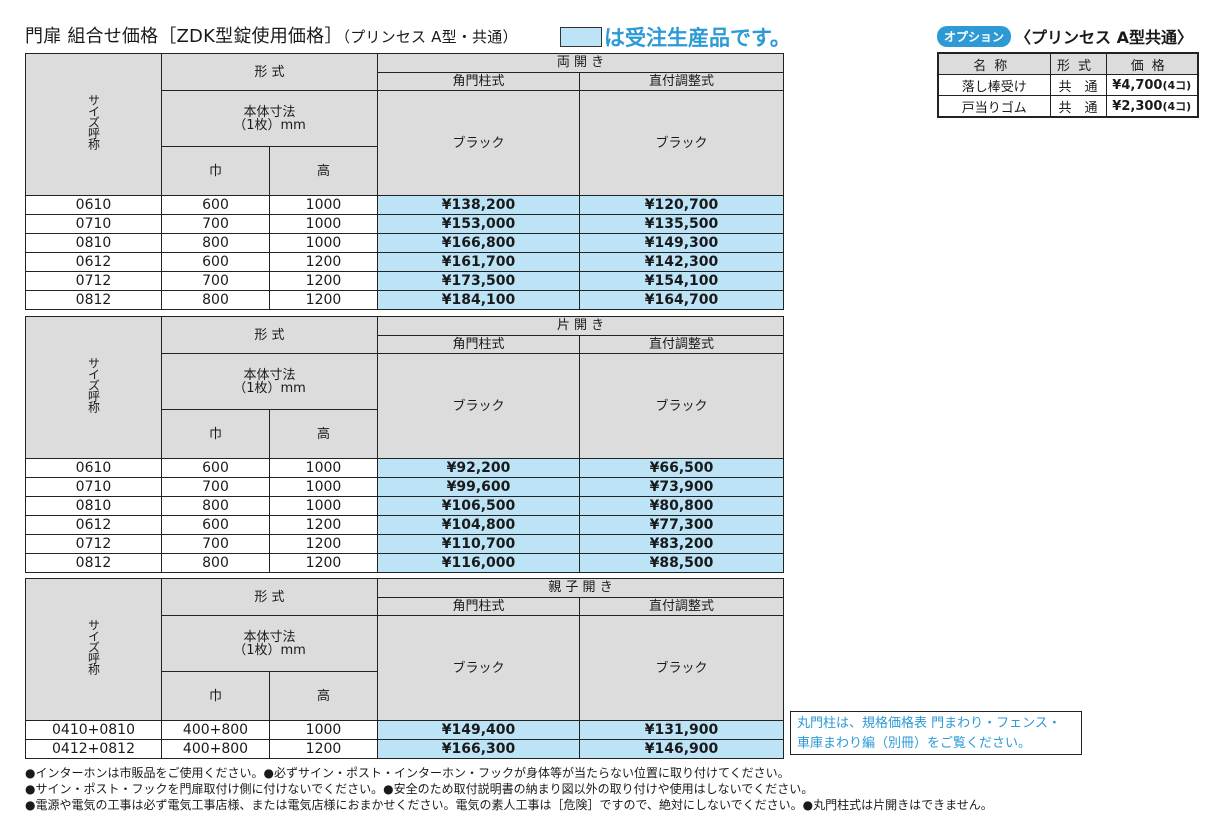  What do you see at coordinates (929, 723) in the screenshot?
I see `note-line: 丸門柱は、規格価格表 門まわり・フェンス・` at bounding box center [929, 723].